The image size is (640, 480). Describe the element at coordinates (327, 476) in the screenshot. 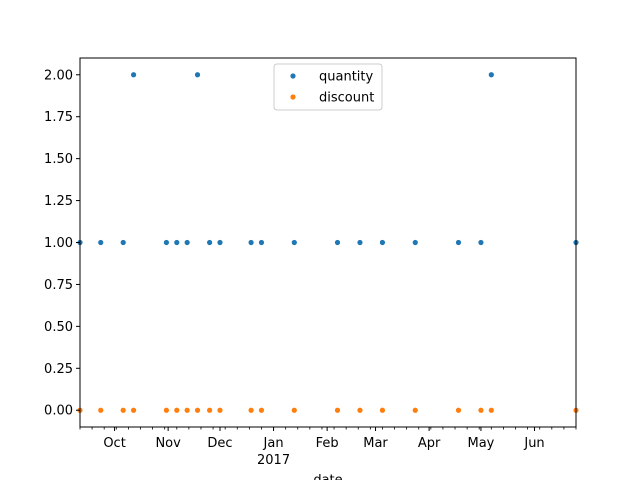

I see `x-axis-title: date` at that location.